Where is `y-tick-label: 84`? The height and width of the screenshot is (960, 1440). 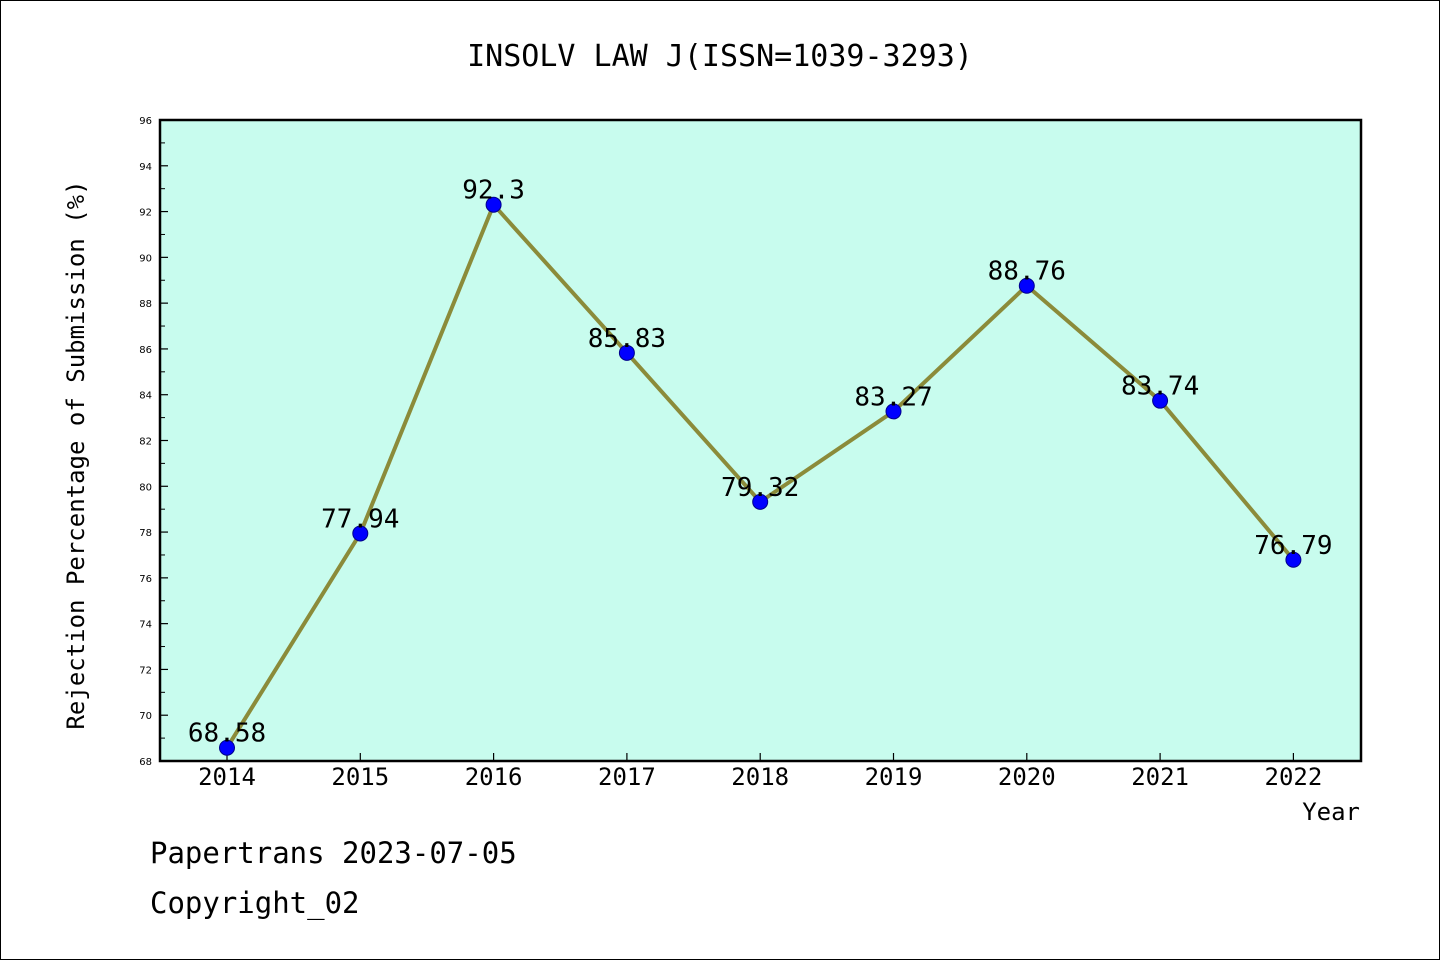 y-tick-label: 84 is located at coordinates (145, 396).